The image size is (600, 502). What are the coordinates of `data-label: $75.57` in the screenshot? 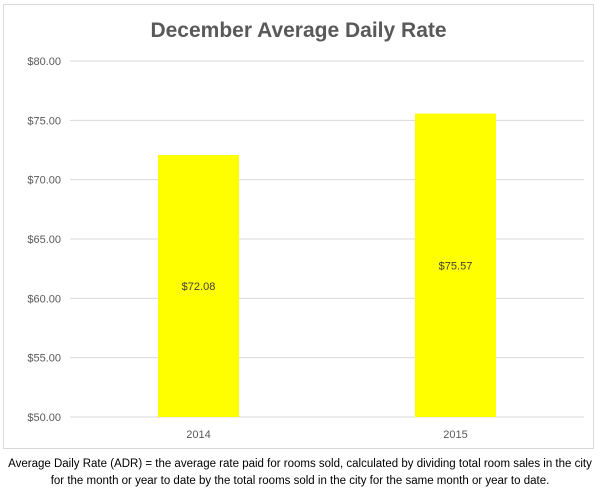 It's located at (456, 266).